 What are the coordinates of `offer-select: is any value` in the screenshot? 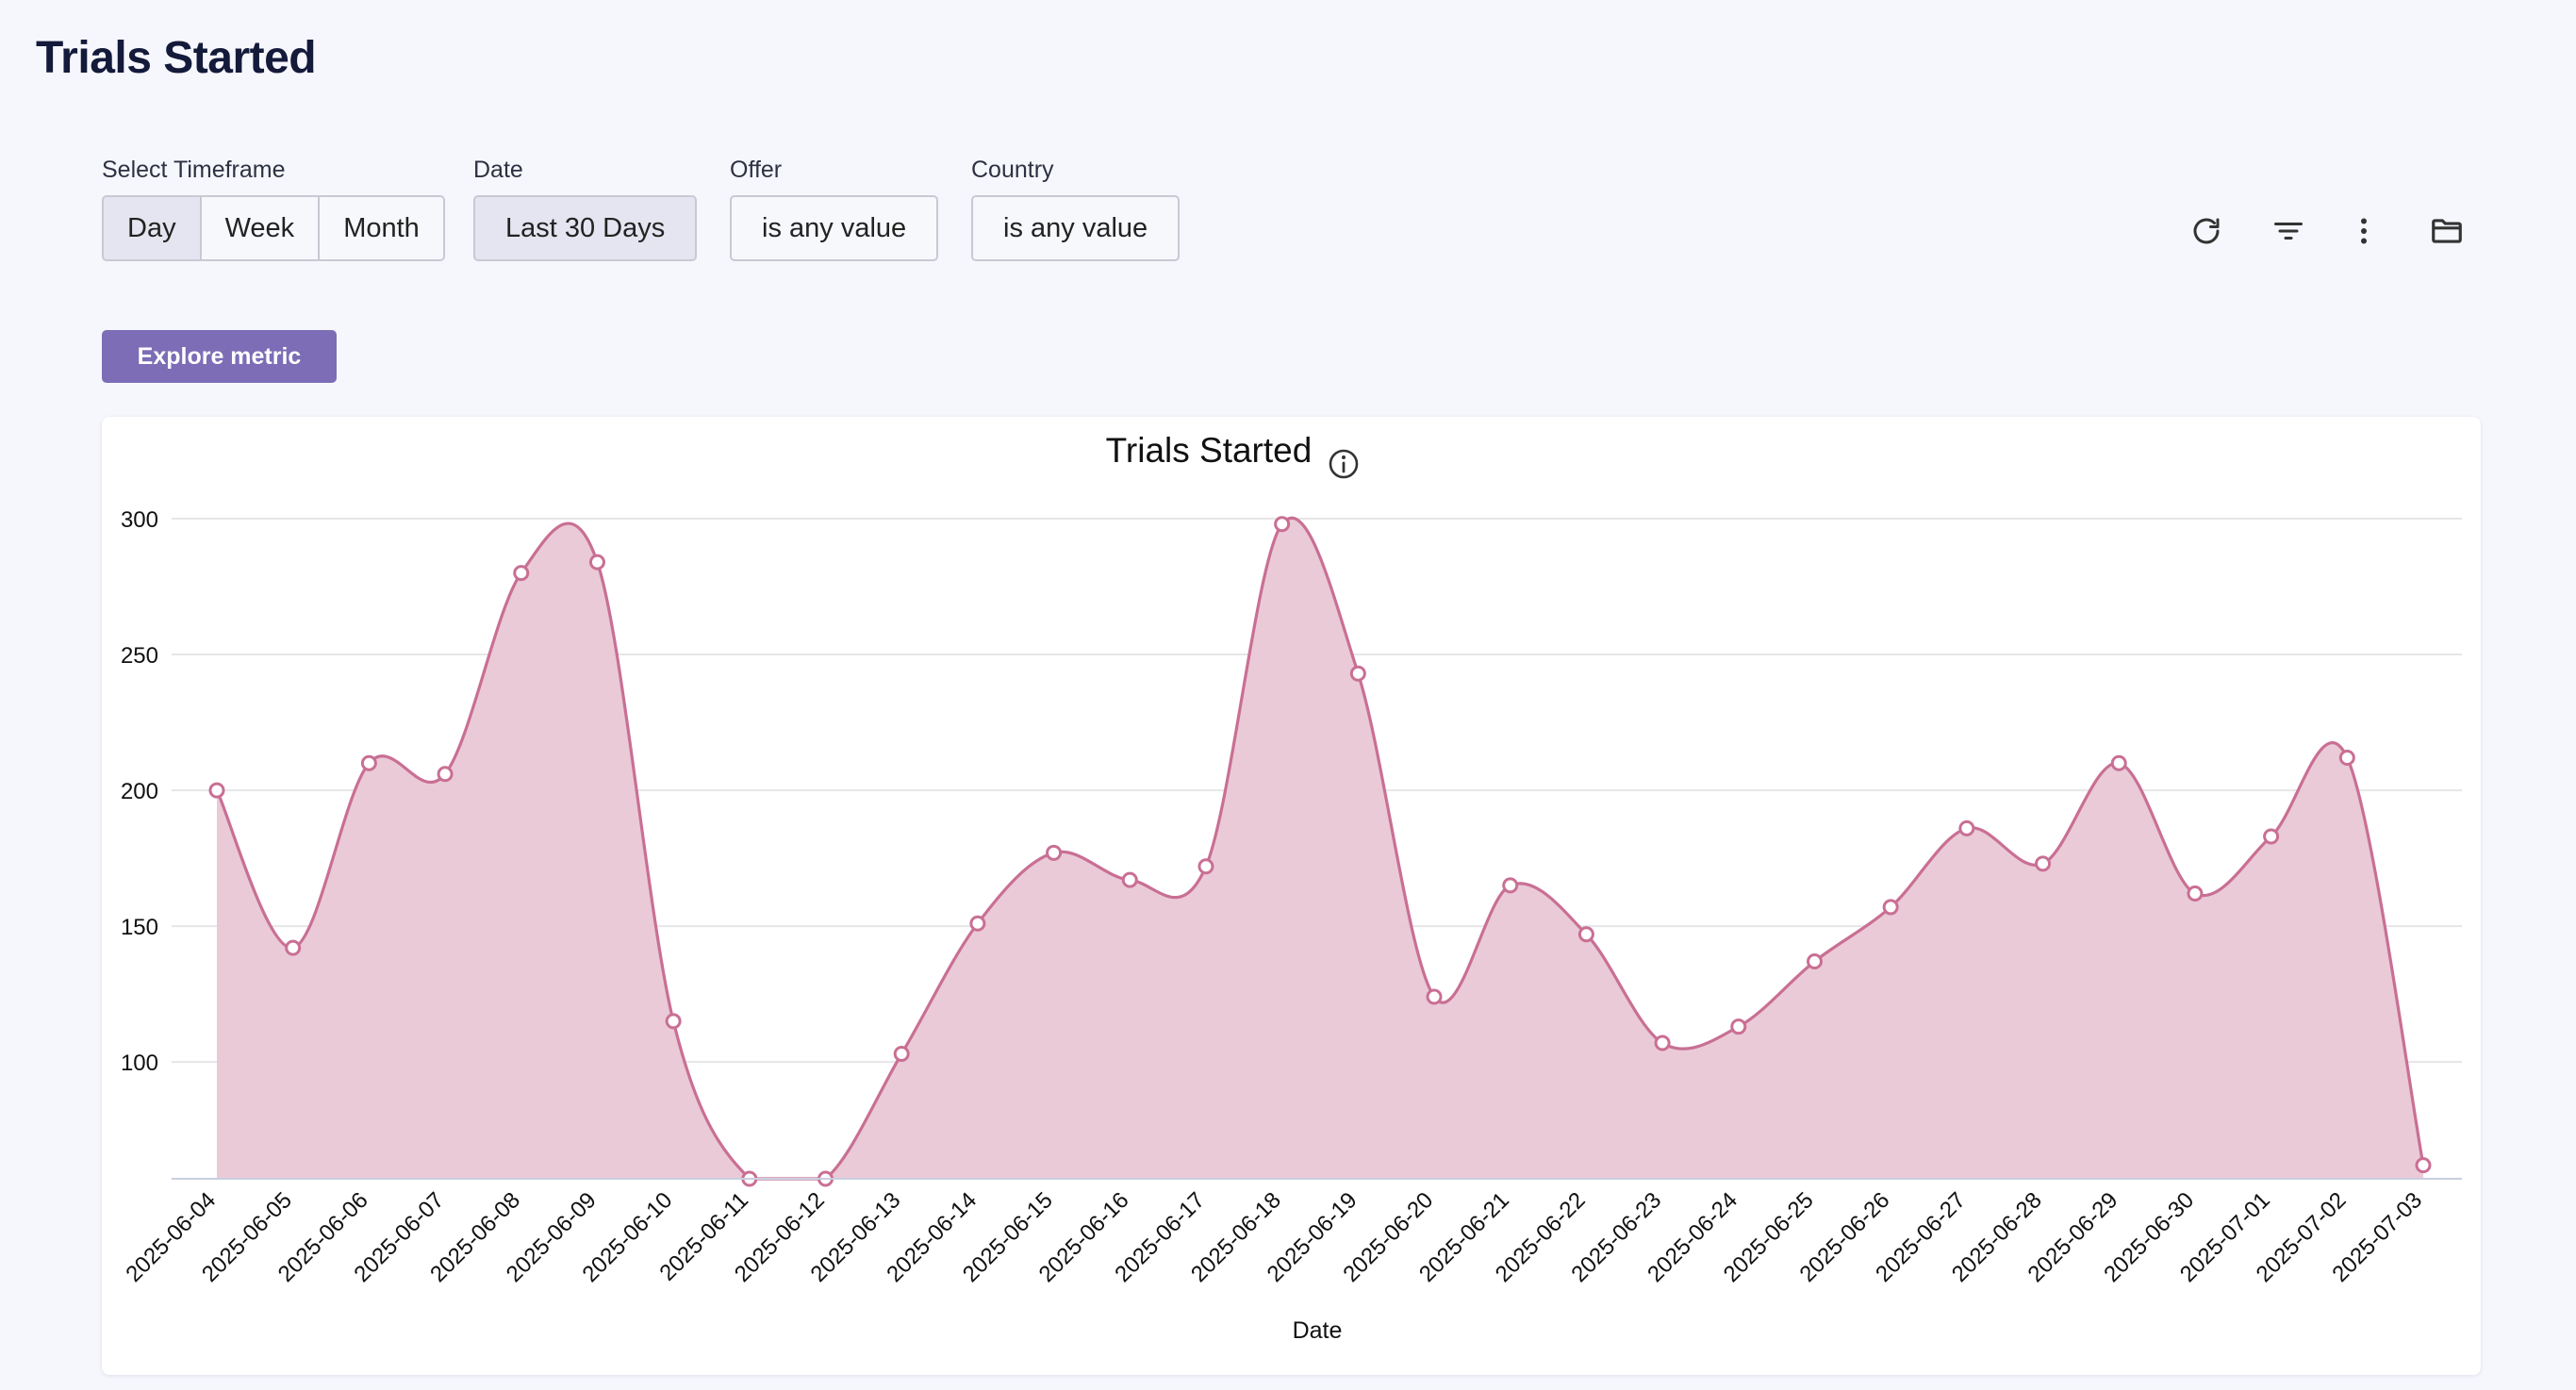 It's located at (834, 228).